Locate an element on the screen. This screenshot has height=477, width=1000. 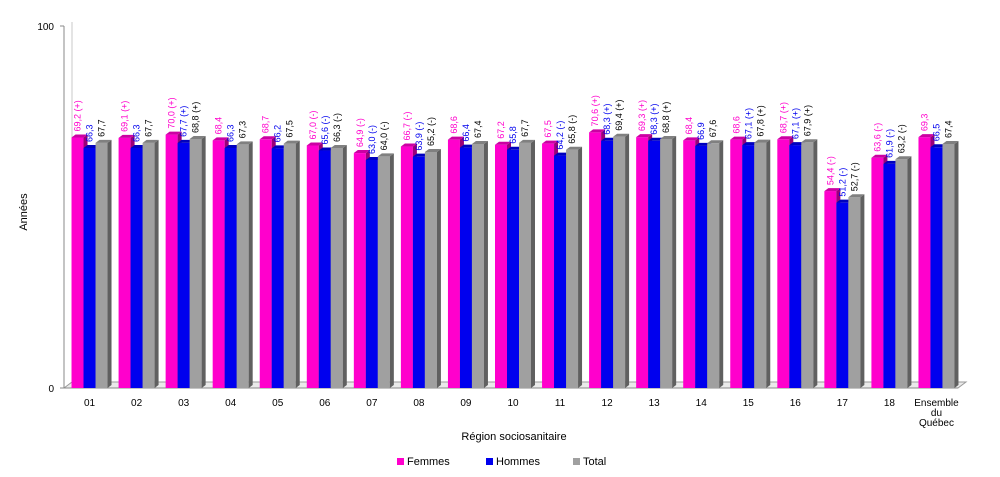
x-tick-label: 03 is located at coordinates (184, 403).